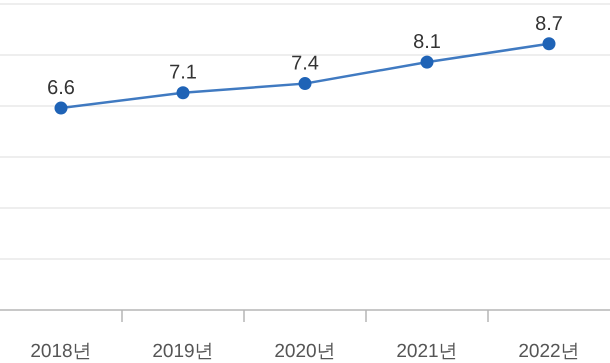  I want to click on data-label: 8.7, so click(549, 23).